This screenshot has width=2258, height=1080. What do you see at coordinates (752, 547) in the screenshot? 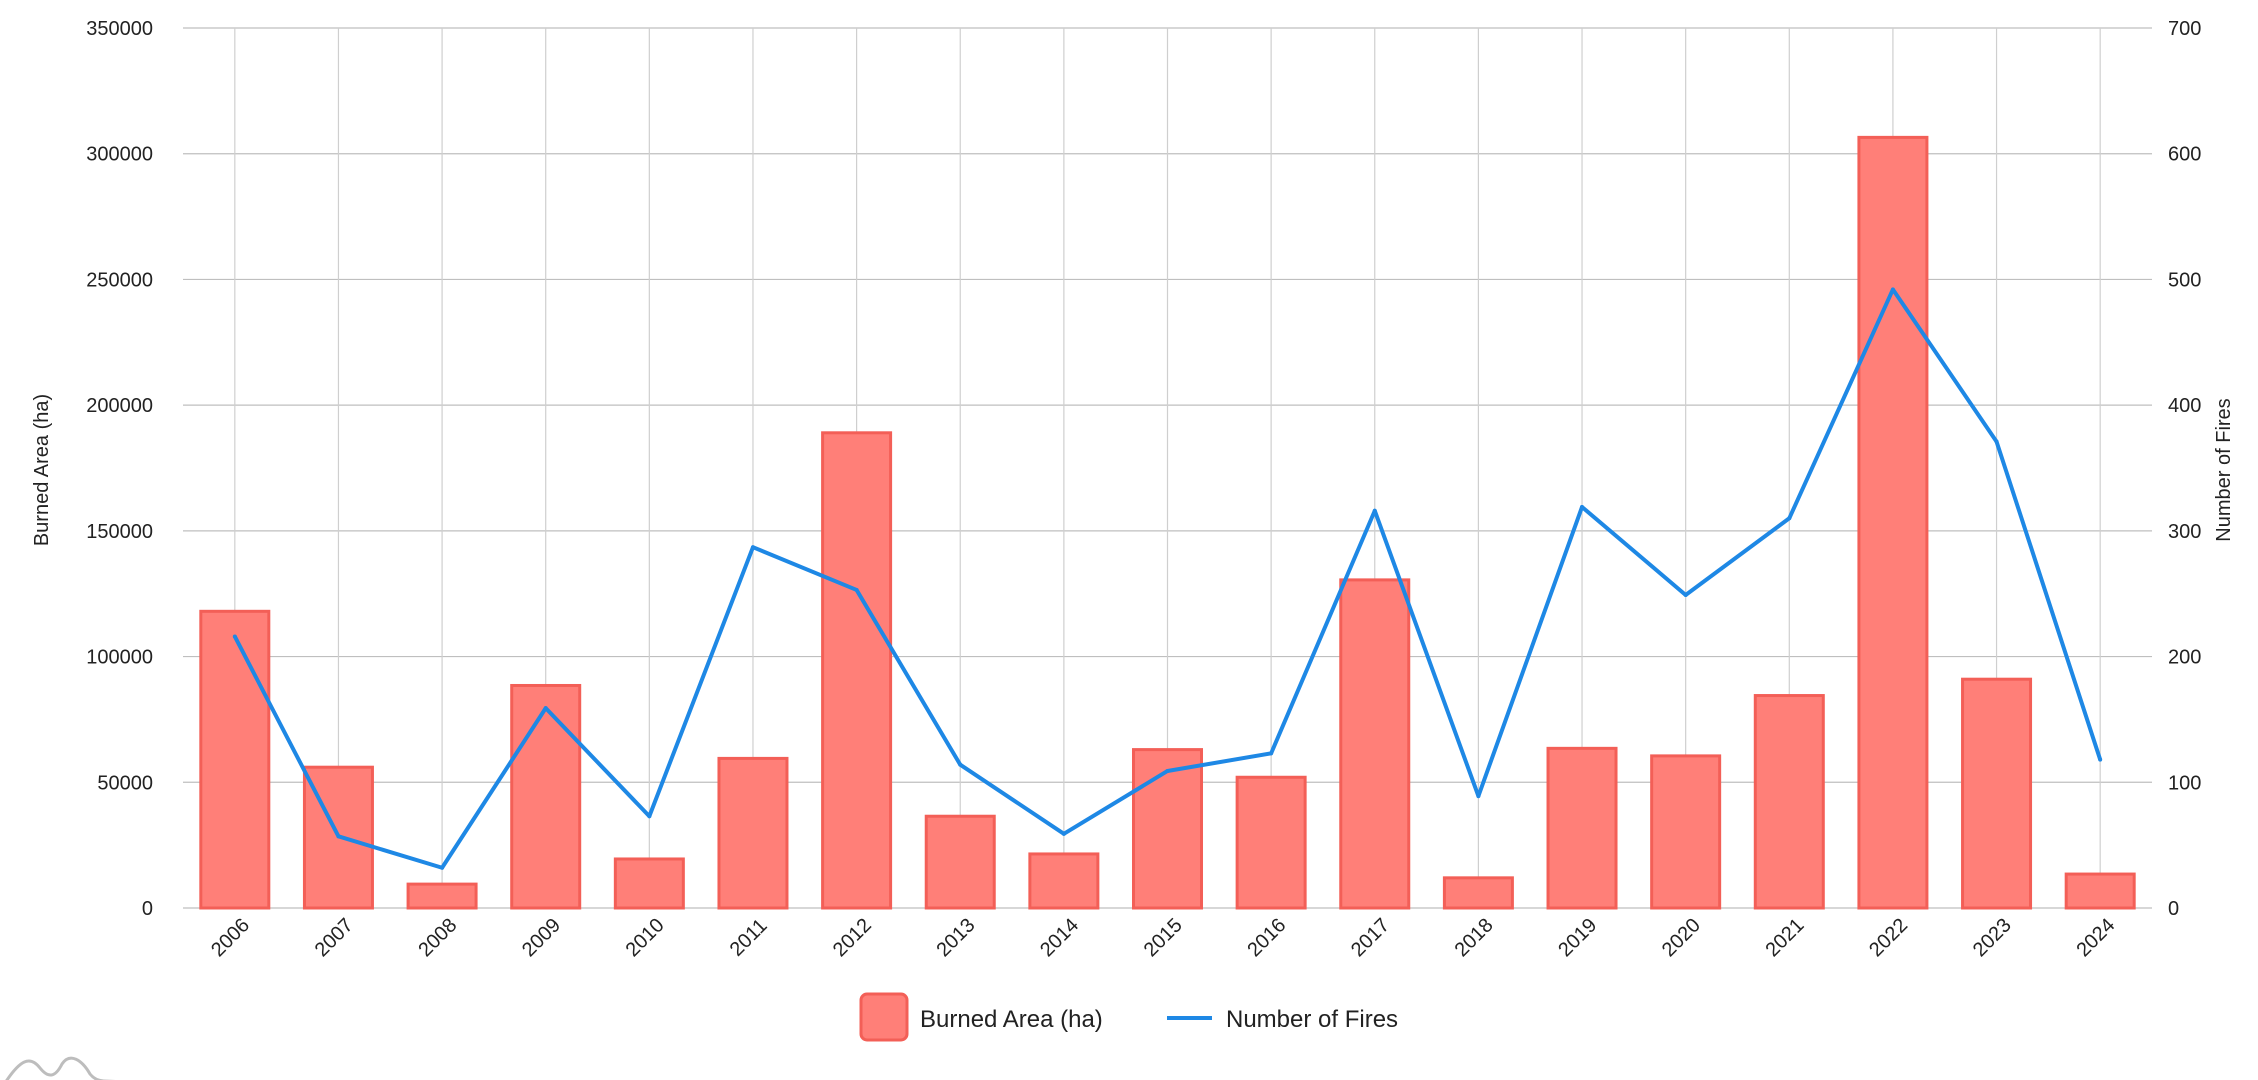
I see `line-point-2011` at bounding box center [752, 547].